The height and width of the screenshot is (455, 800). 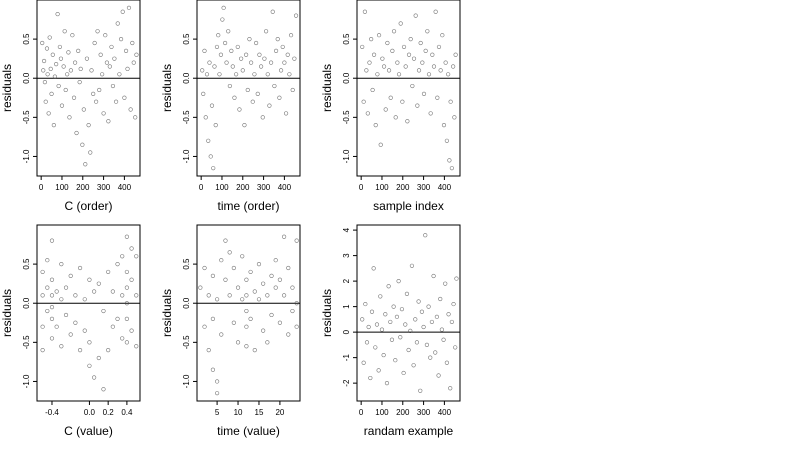 I want to click on y-tick-label: 0, so click(x=346, y=331).